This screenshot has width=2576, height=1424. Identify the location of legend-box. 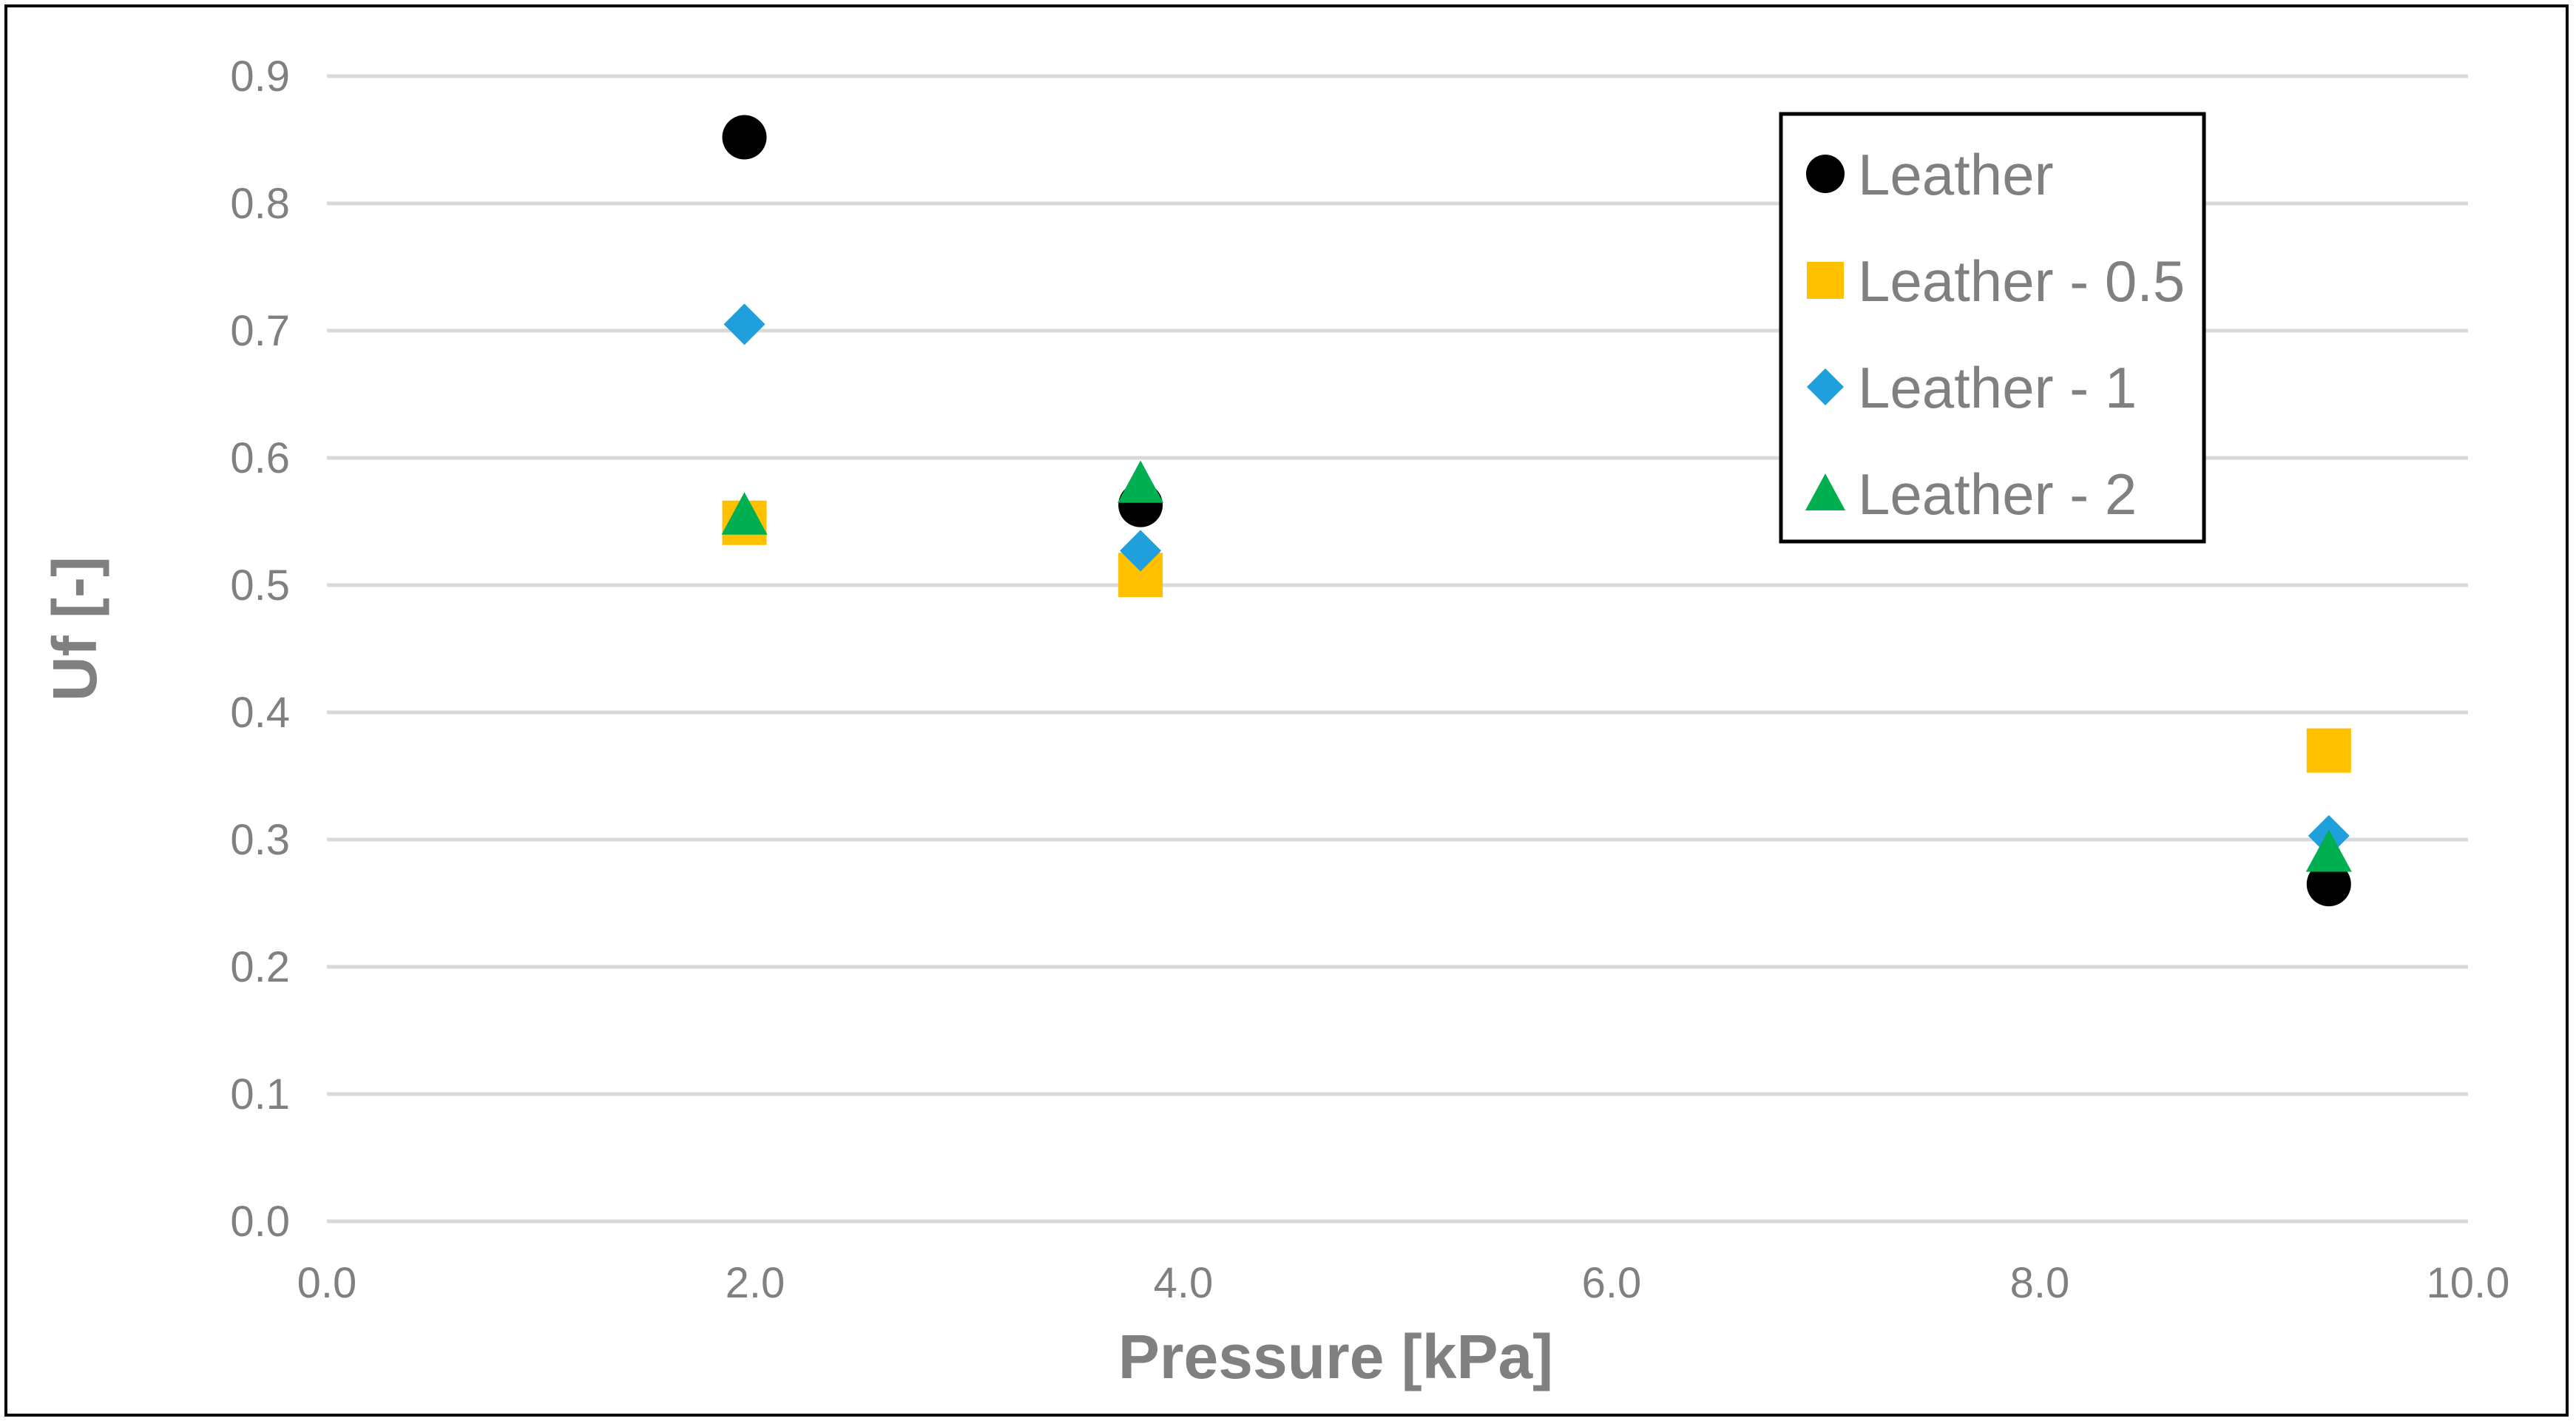
(1992, 328).